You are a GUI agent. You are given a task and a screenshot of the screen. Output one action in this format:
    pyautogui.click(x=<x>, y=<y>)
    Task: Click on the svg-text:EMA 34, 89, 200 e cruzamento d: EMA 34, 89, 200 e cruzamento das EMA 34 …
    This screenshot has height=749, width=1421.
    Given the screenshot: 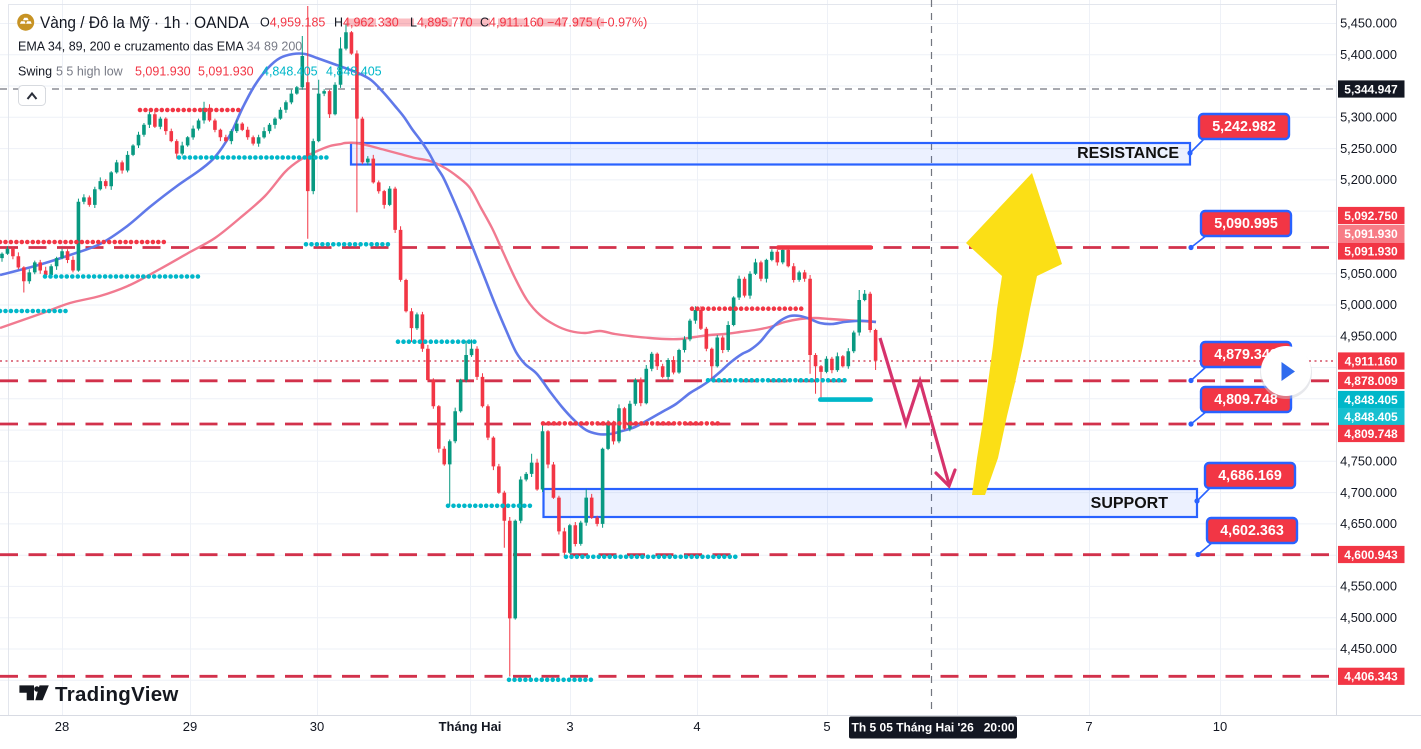 What is the action you would take?
    pyautogui.click(x=160, y=47)
    